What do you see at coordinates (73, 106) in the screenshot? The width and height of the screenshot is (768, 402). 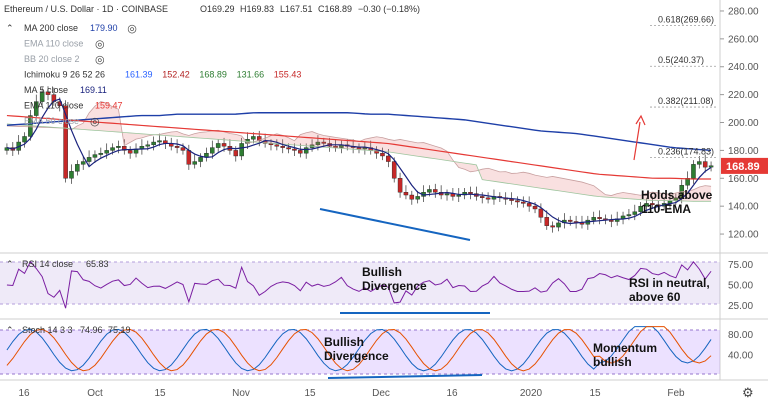 I see `legend-row: EMA 110 close 159.47` at bounding box center [73, 106].